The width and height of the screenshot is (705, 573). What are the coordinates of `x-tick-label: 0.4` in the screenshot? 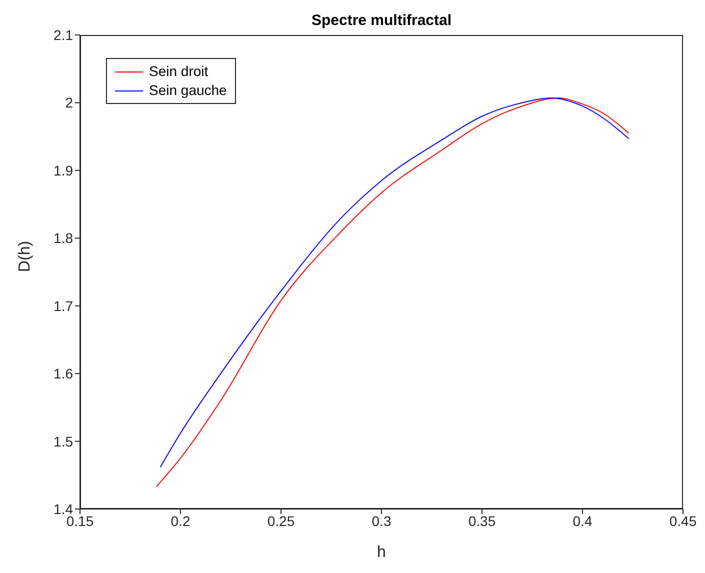 It's located at (582, 520).